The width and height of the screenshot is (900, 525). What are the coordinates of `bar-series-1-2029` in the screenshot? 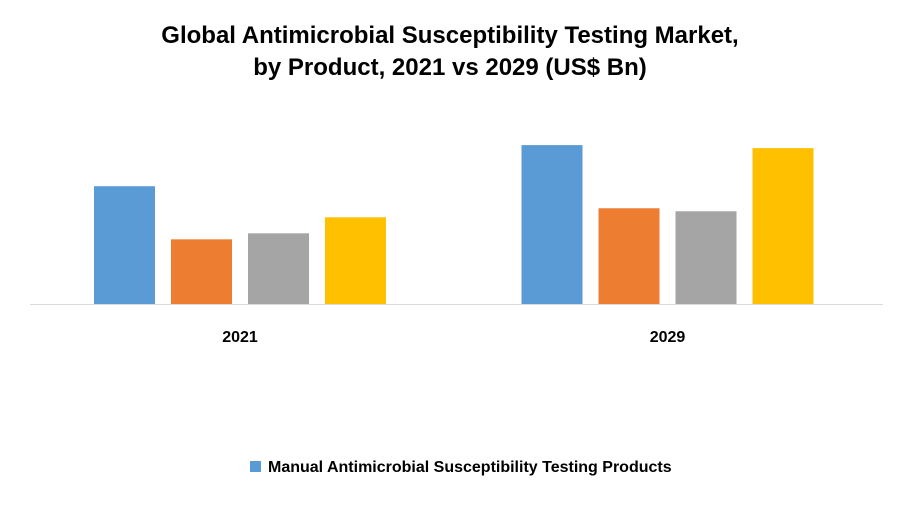 It's located at (552, 225).